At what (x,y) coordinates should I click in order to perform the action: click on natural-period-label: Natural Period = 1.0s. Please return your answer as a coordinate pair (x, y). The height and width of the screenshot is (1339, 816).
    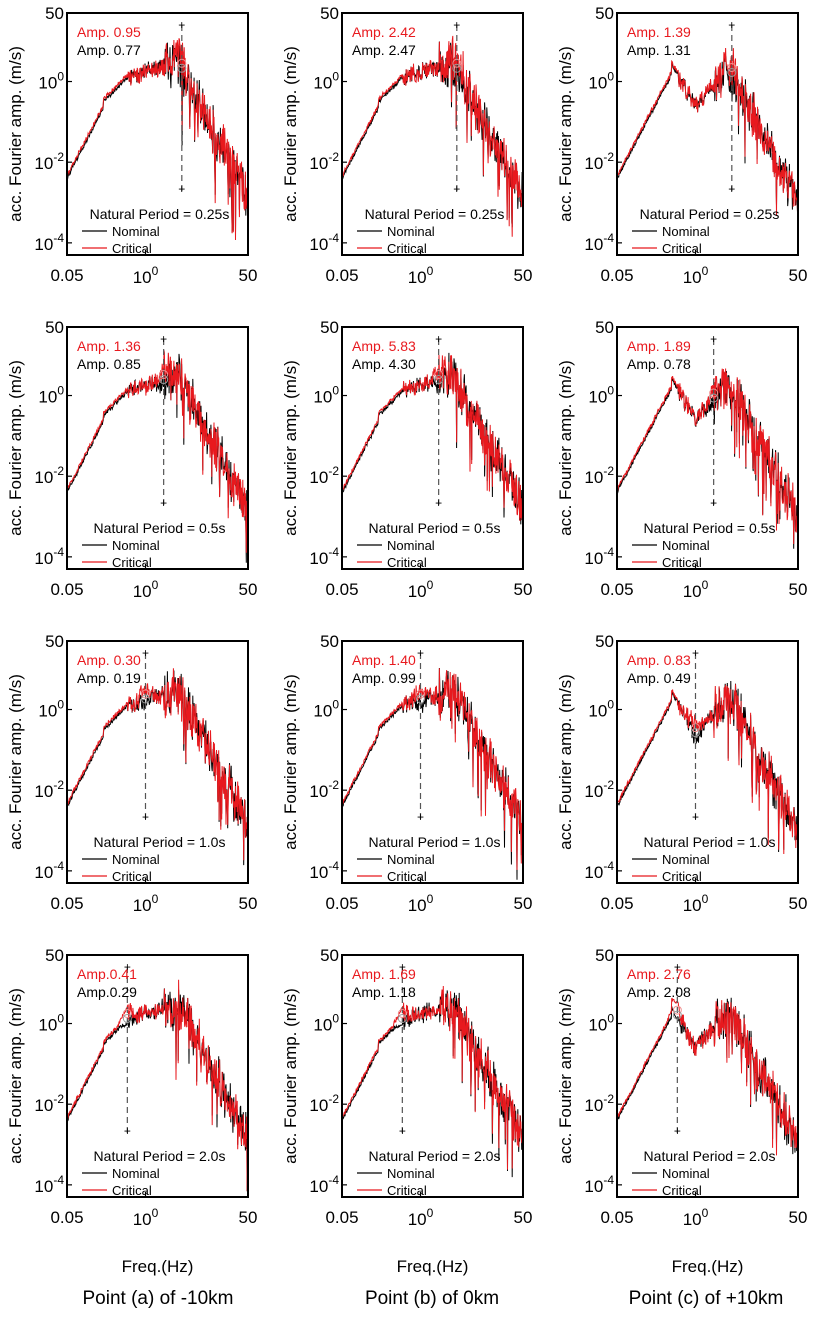
    Looking at the image, I should click on (160, 842).